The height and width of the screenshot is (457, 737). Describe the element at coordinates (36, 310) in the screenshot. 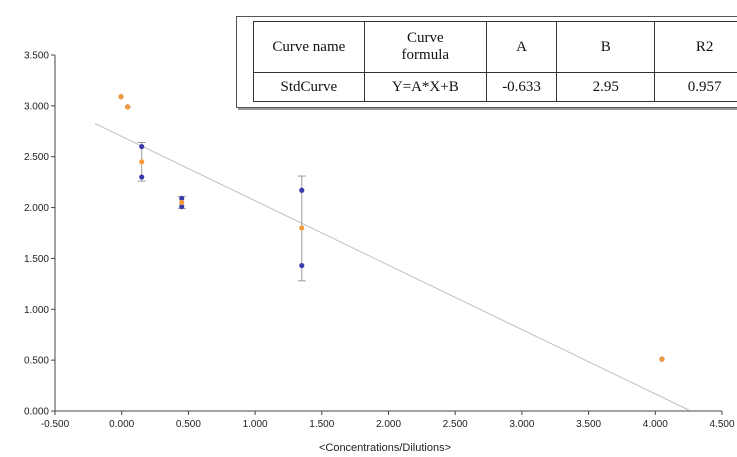

I see `y-tick-label: 1.000` at that location.